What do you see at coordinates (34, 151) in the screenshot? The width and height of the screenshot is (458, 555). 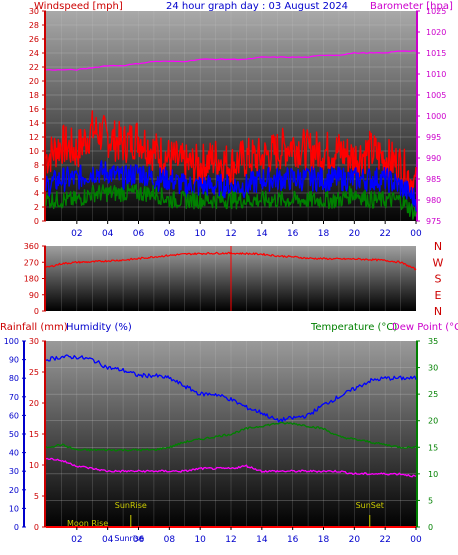 I see `windspeed-tick-label: 10` at bounding box center [34, 151].